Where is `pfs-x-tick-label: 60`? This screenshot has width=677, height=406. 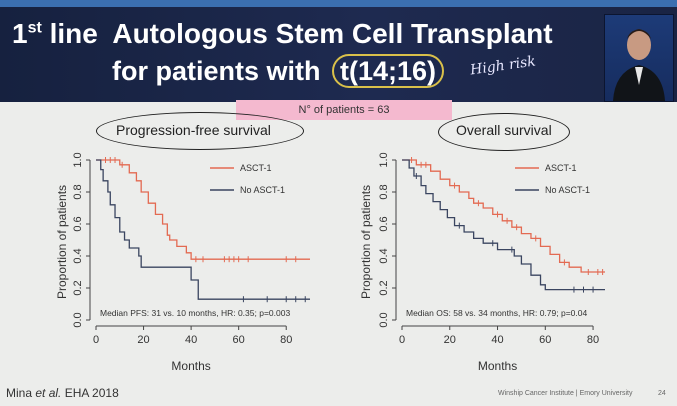 pfs-x-tick-label: 60 is located at coordinates (239, 340).